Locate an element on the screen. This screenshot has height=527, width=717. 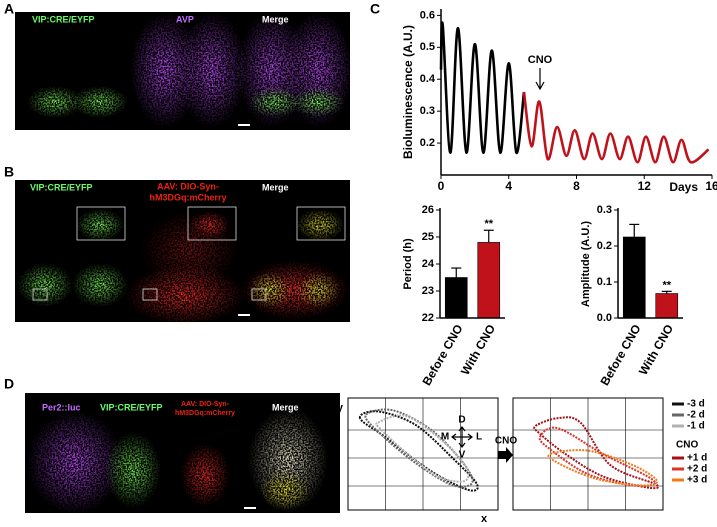
cno-arrow is located at coordinates (505, 455).